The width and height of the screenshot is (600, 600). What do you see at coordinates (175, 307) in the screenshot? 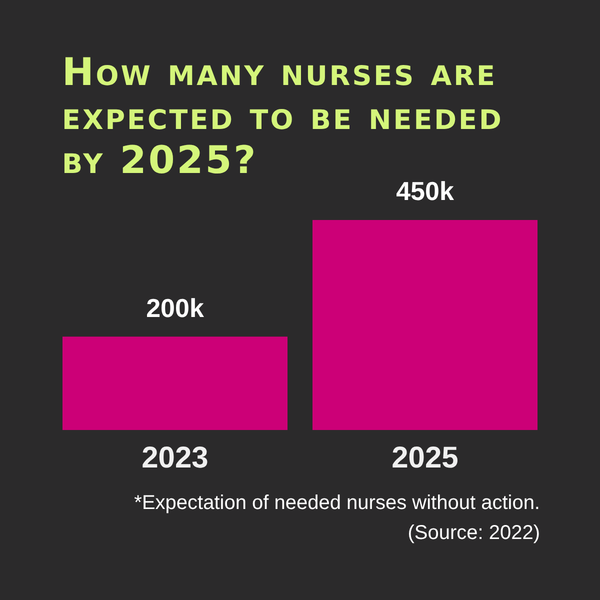
I see `data-label: 200k` at bounding box center [175, 307].